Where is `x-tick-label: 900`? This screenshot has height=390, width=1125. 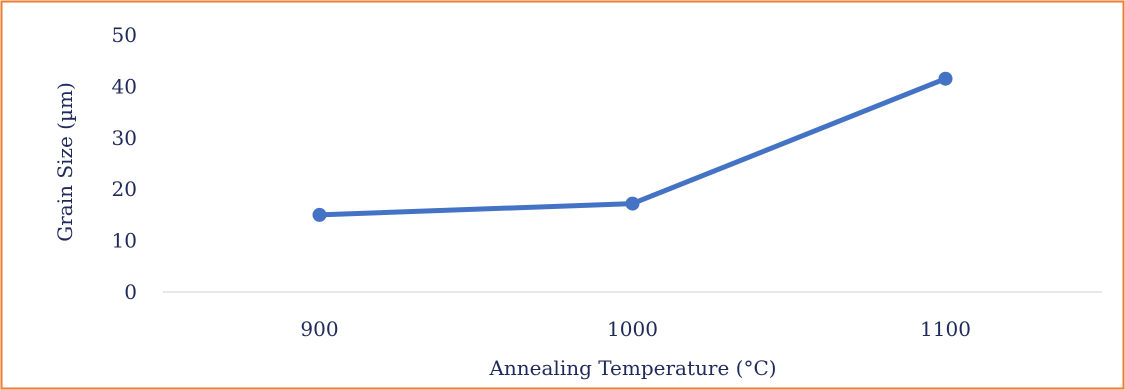 x-tick-label: 900 is located at coordinates (319, 329).